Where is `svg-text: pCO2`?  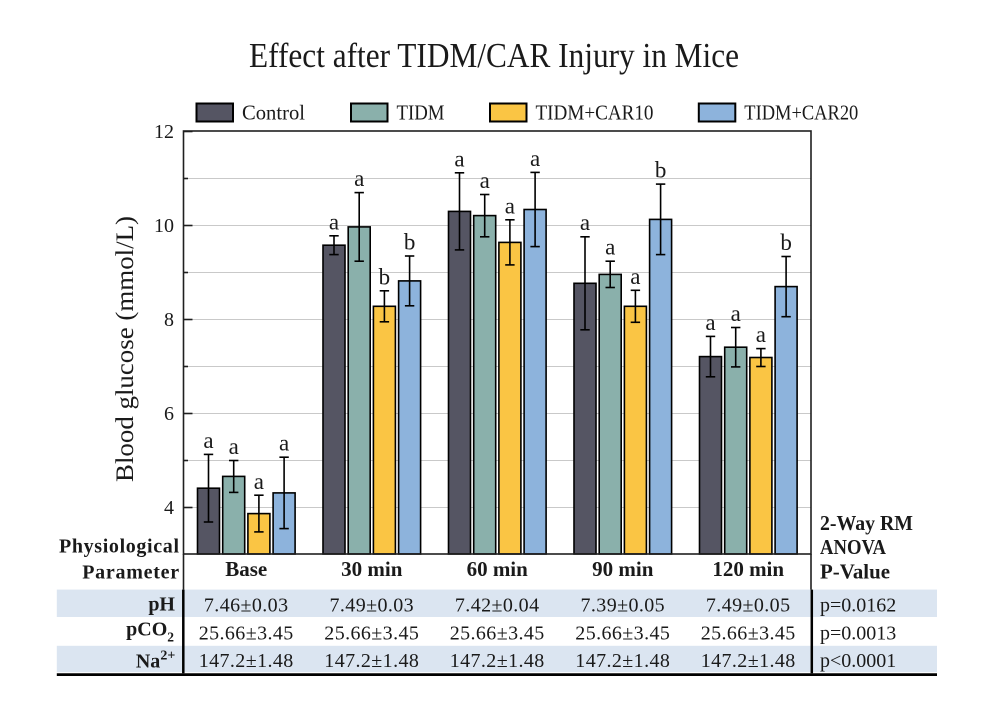
svg-text: pCO2 is located at coordinates (150, 632).